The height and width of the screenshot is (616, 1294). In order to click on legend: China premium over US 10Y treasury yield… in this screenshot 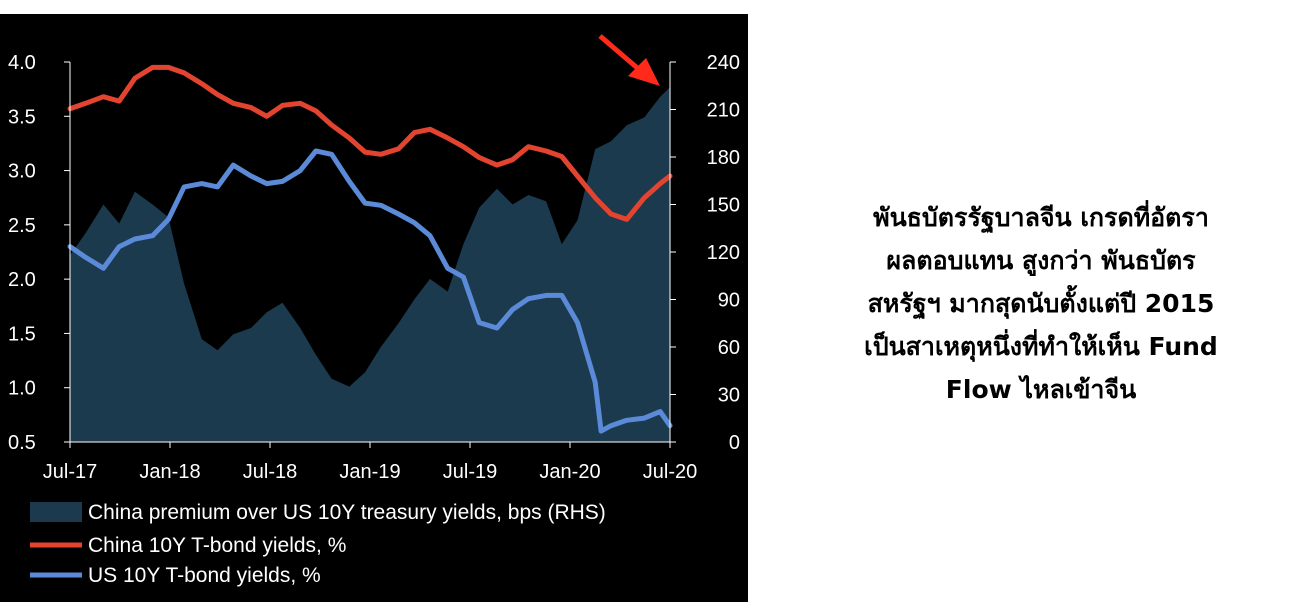, I will do `click(318, 544)`.